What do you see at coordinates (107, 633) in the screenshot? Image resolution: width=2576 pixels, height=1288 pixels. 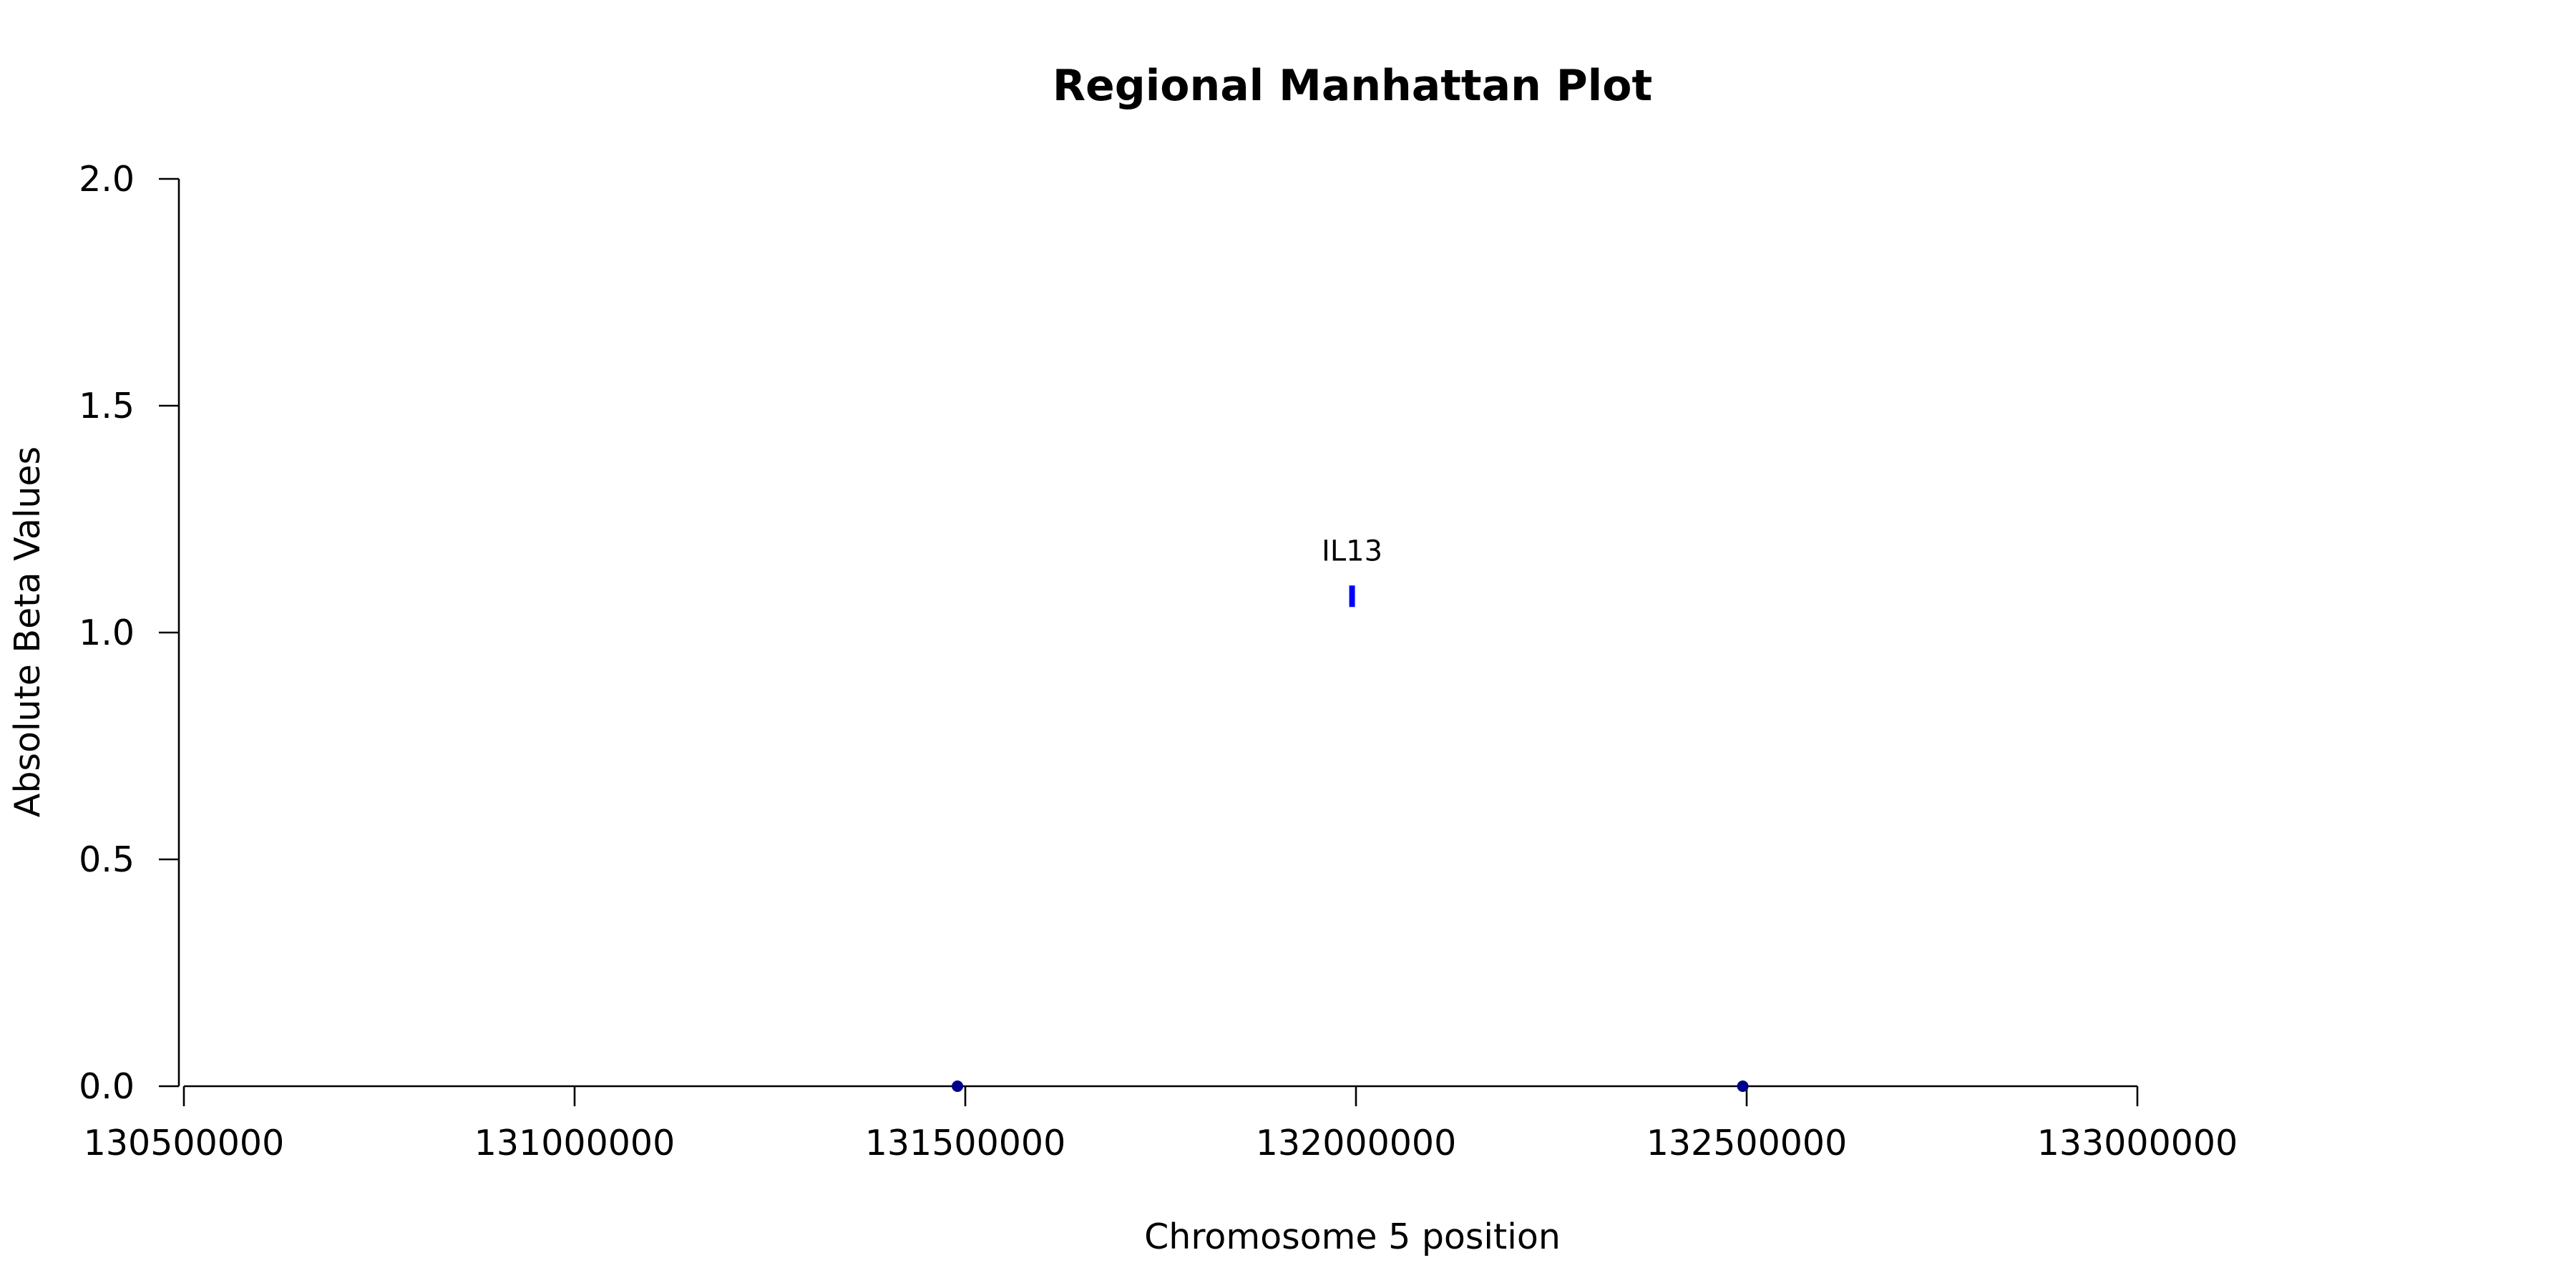 I see `y-tick-label: 1.0` at bounding box center [107, 633].